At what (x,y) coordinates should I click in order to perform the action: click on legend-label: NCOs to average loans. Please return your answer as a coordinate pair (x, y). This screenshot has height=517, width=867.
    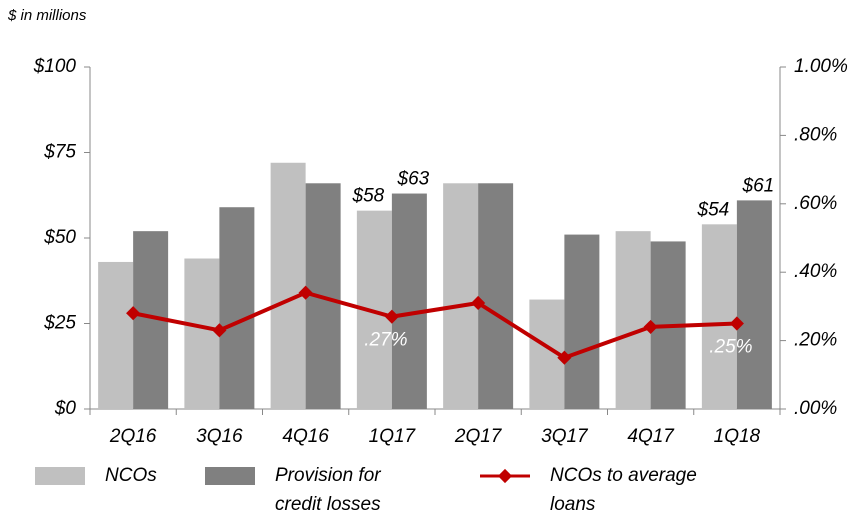
    Looking at the image, I should click on (623, 490).